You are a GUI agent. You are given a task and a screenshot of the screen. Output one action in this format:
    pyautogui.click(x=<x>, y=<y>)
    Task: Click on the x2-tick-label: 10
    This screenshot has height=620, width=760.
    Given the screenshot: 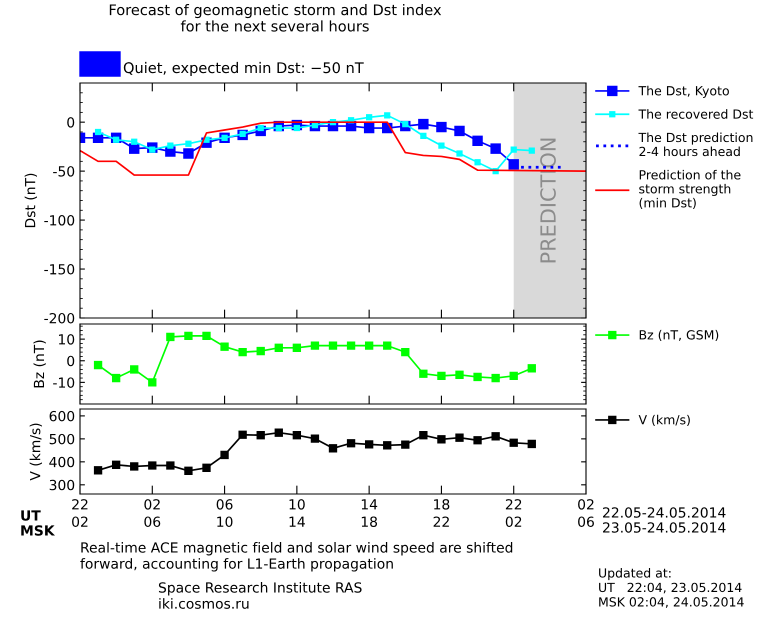 What is the action you would take?
    pyautogui.click(x=224, y=521)
    